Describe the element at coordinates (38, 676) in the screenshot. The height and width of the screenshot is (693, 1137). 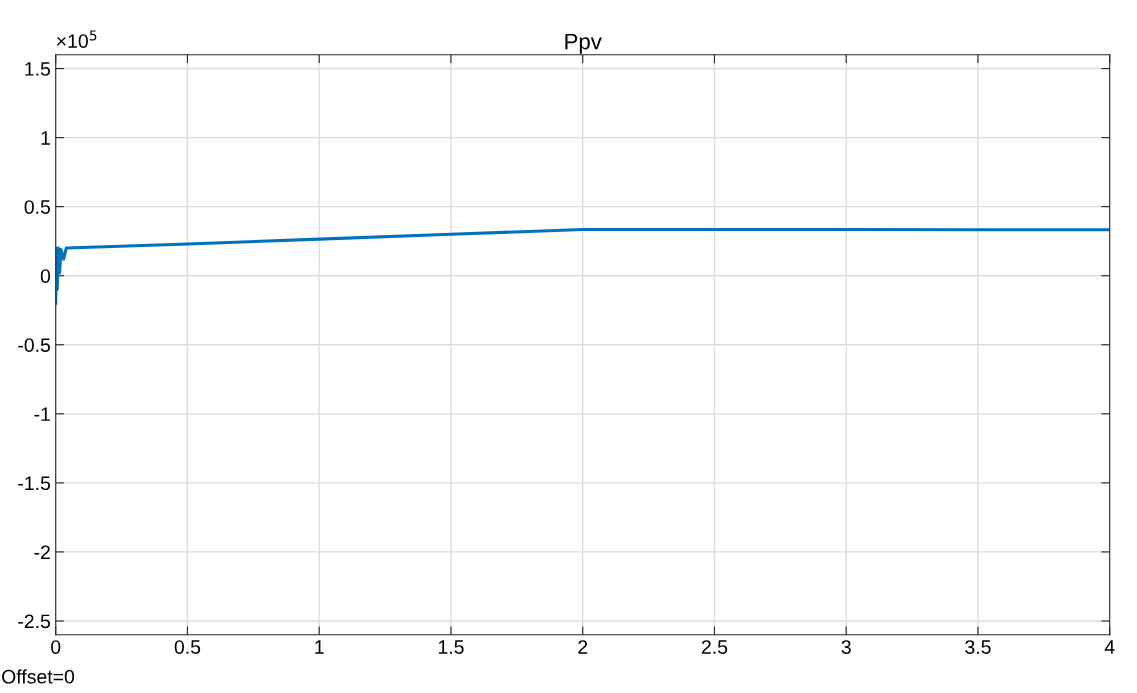
I see `text: Offset=0` at that location.